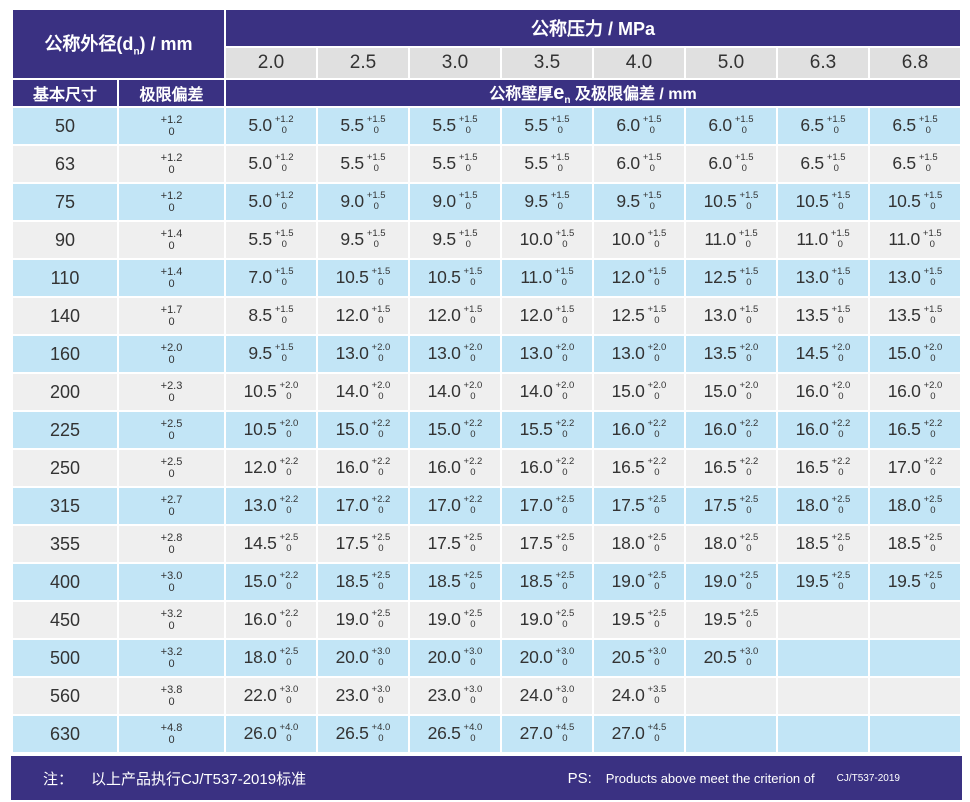 This screenshot has height=802, width=970. What do you see at coordinates (381, 656) in the screenshot?
I see `tolerance-stack: +3.0 0` at bounding box center [381, 656].